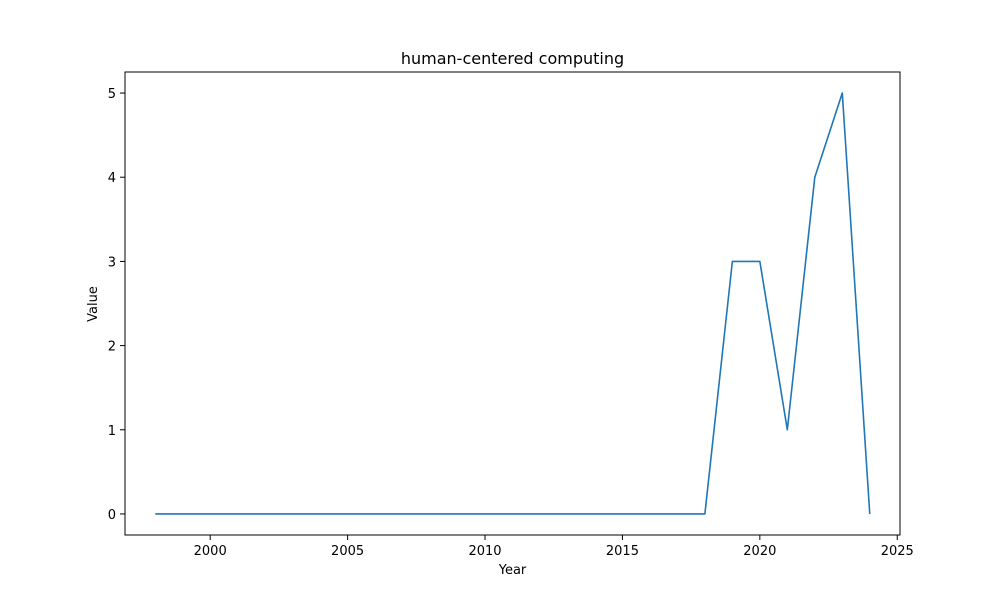 The width and height of the screenshot is (1000, 600). I want to click on chart-title: human-centered computing, so click(512, 58).